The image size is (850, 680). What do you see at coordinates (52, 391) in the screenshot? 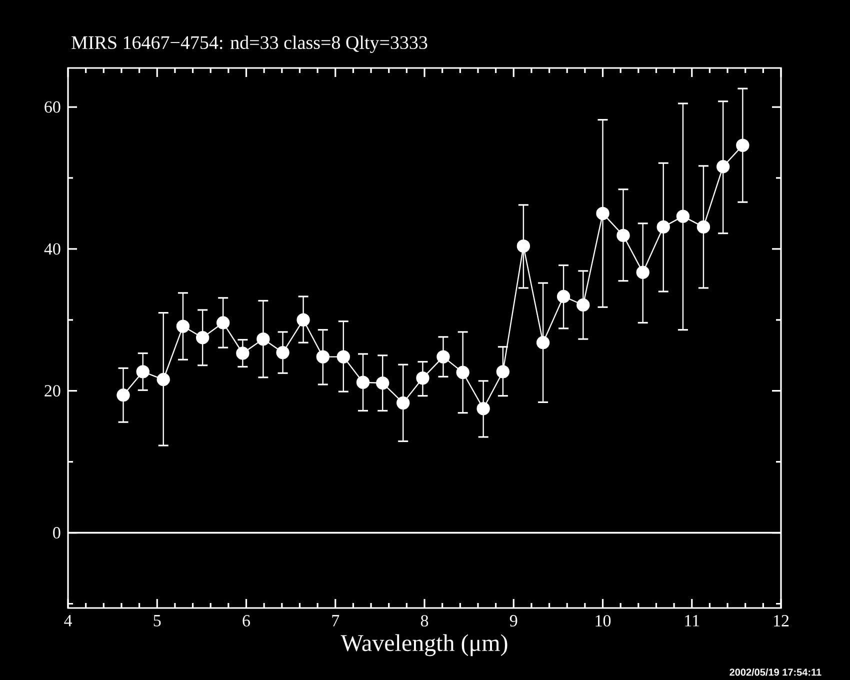
I see `y-tick-label: 20` at bounding box center [52, 391].